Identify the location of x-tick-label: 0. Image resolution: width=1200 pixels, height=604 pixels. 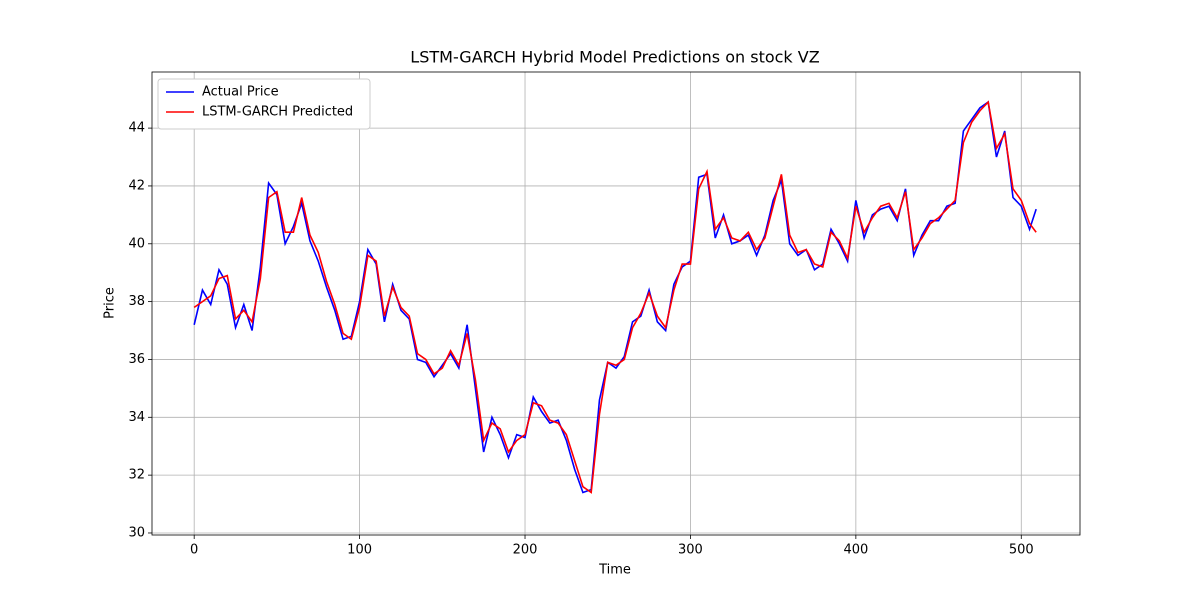
(194, 550).